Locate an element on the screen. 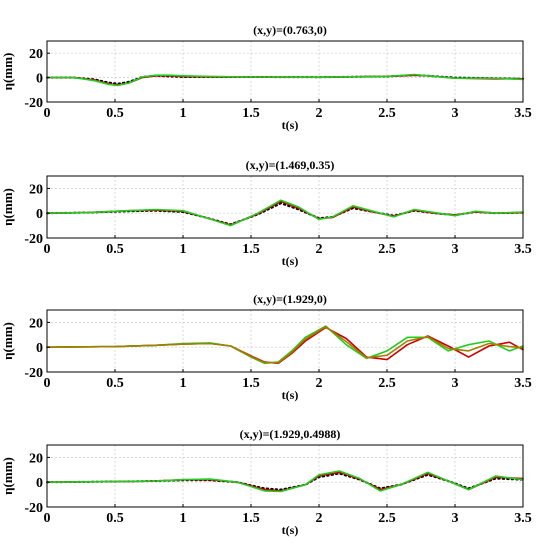 The height and width of the screenshot is (550, 542). chart-title: (x,y)=(1.469,0.35) is located at coordinates (290, 165).